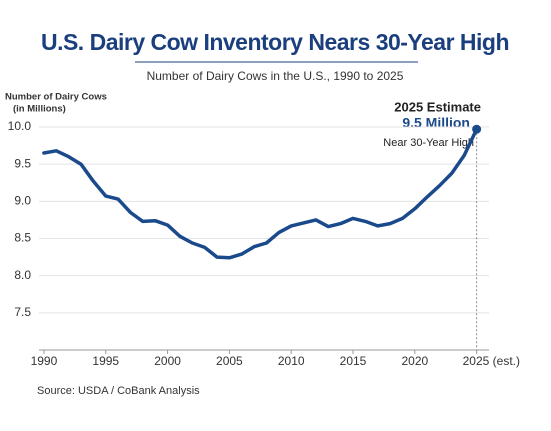  Describe the element at coordinates (22, 312) in the screenshot. I see `y-tick-label: 7.5` at that location.